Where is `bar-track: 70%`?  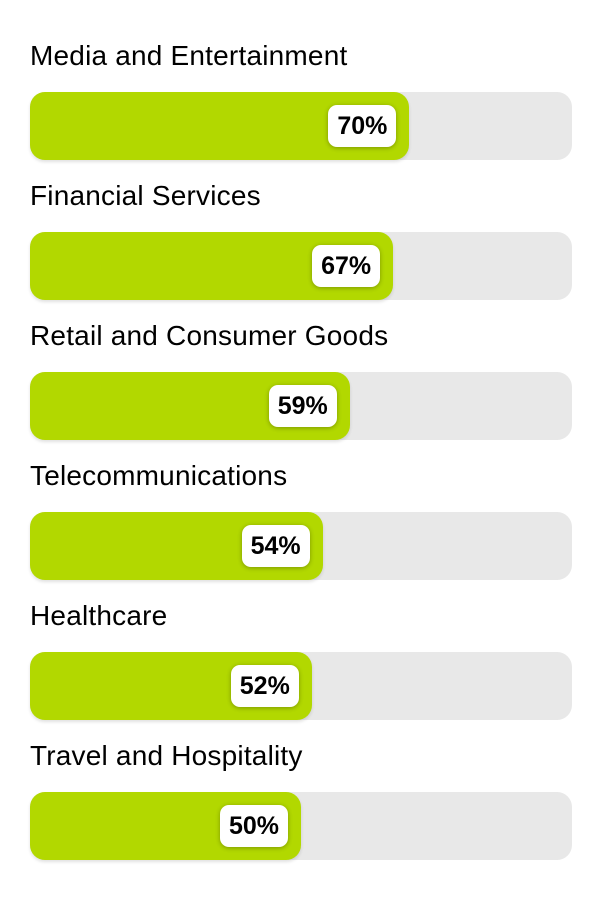
bar-track: 70% is located at coordinates (301, 126).